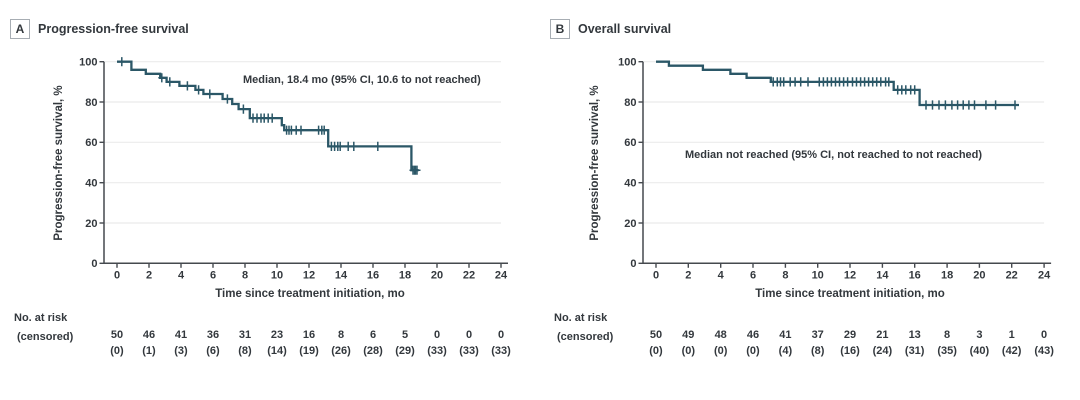 Image resolution: width=1080 pixels, height=400 pixels. Describe the element at coordinates (720, 335) in the screenshot. I see `at-risk-value: 48` at that location.